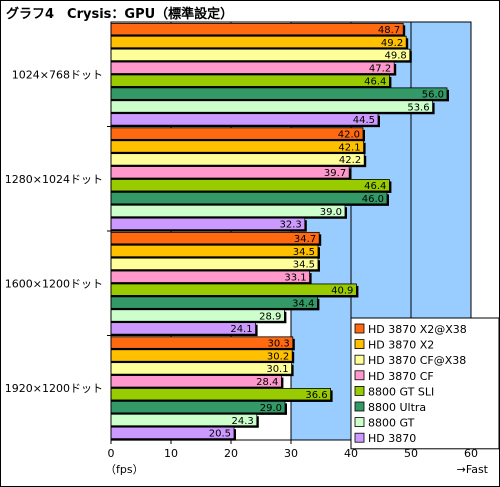 The height and width of the screenshot is (487, 500). Describe the element at coordinates (349, 147) in the screenshot. I see `data-label: 42.1` at that location.